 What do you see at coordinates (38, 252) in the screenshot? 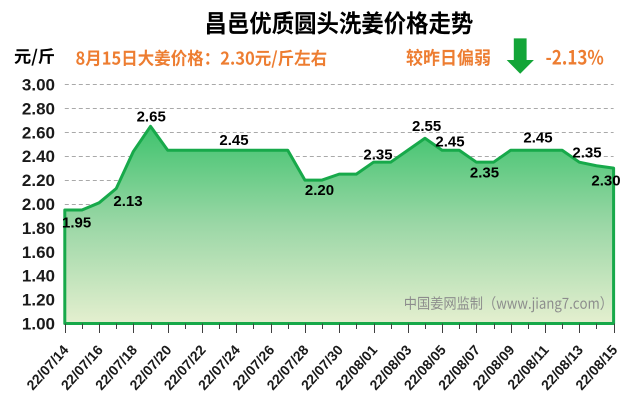
I see `svg-text: 1.60` at bounding box center [38, 252].